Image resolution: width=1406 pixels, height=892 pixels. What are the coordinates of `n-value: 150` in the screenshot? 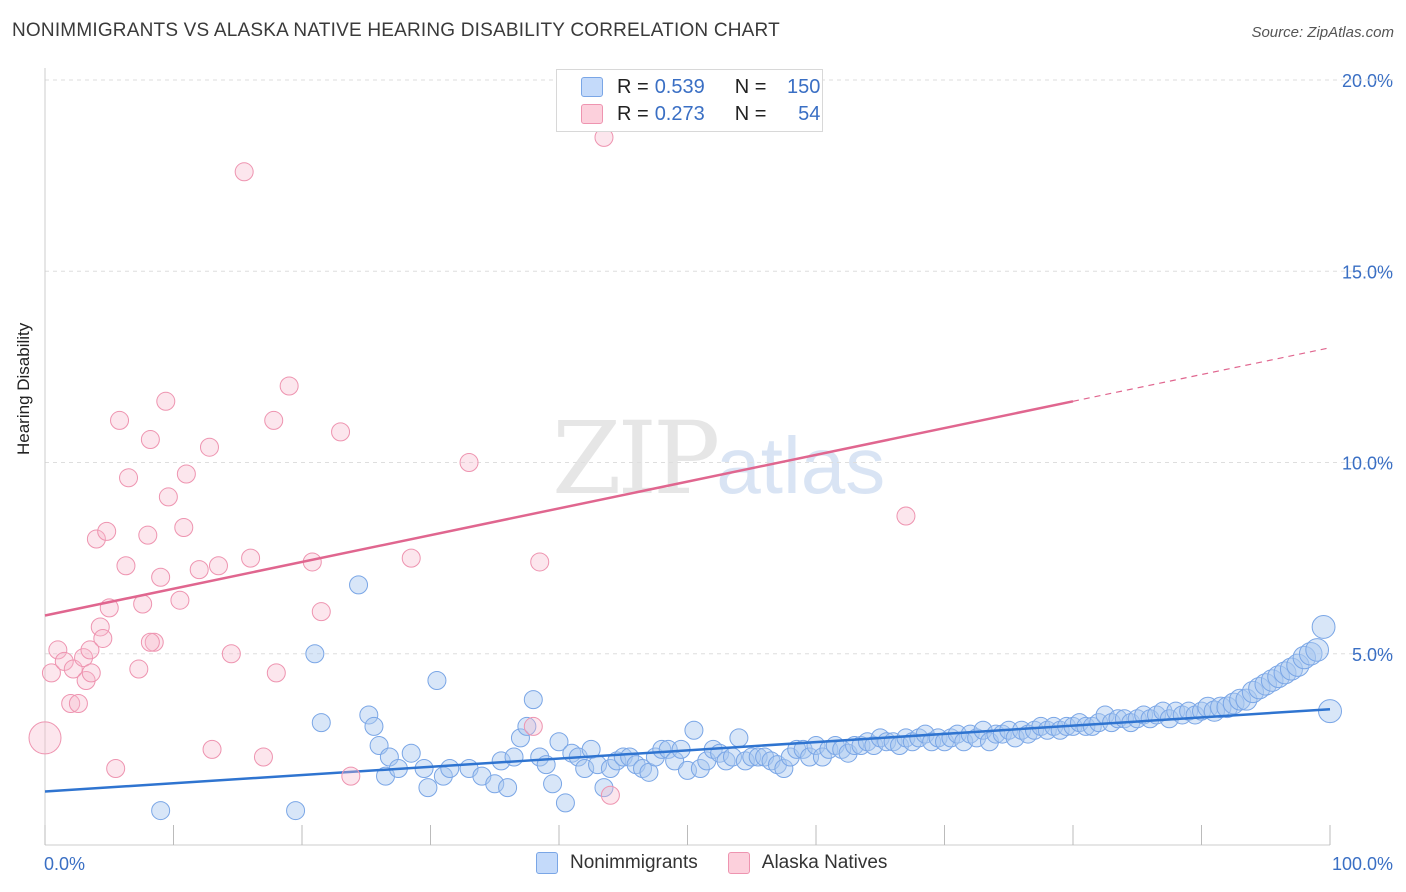 It's located at (804, 86).